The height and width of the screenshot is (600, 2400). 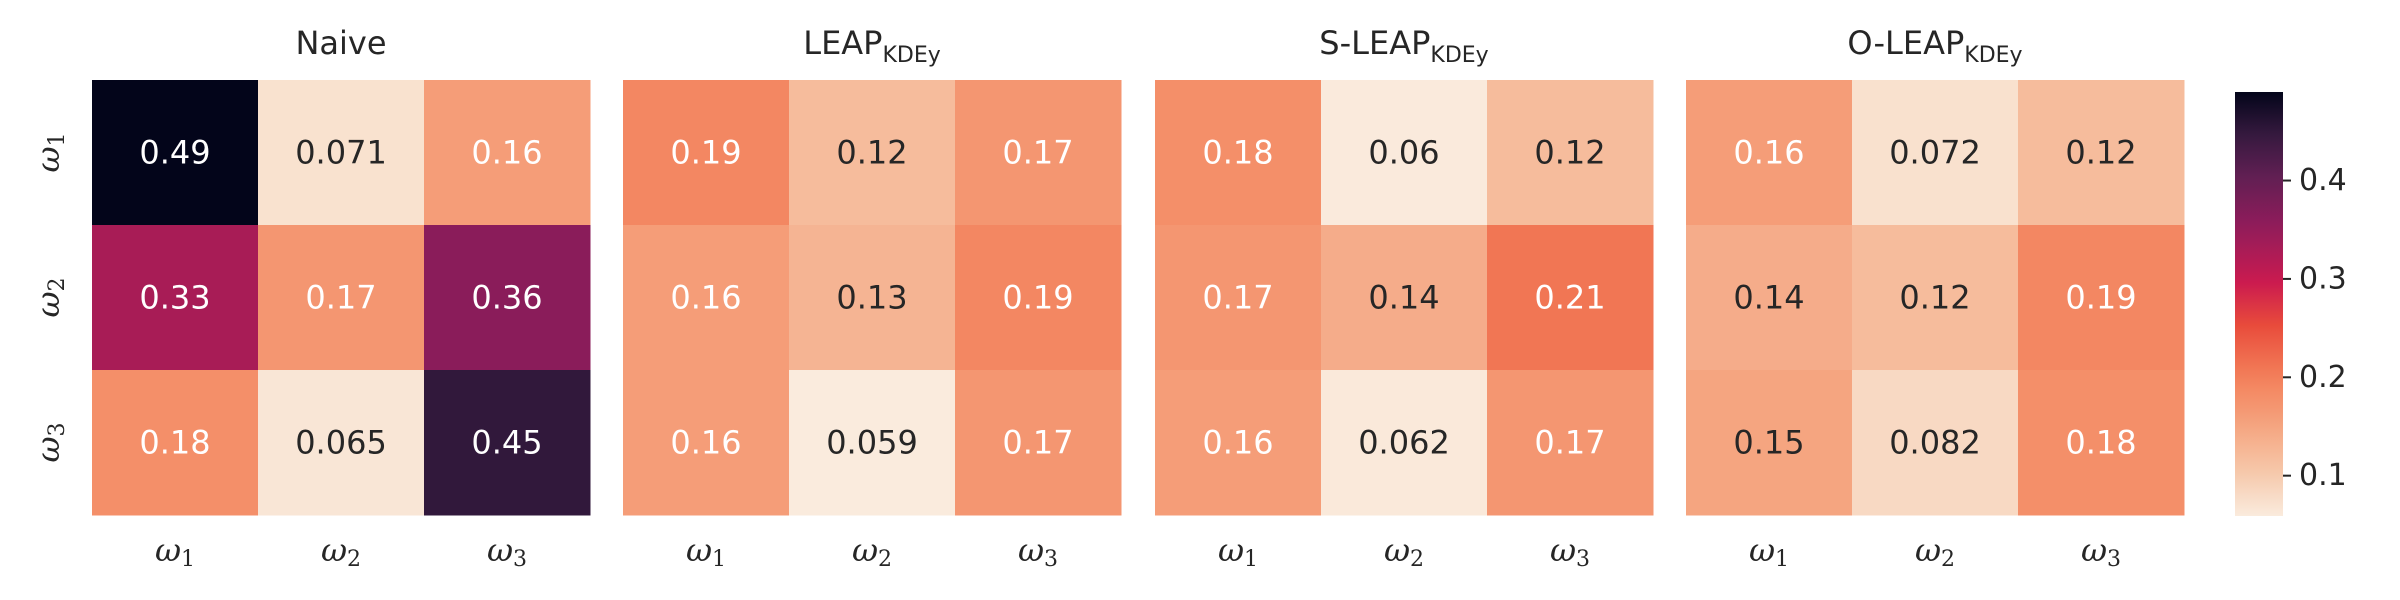 I want to click on colorbar: 0.1 0.2 0.3 0.4, so click(x=2291, y=304).